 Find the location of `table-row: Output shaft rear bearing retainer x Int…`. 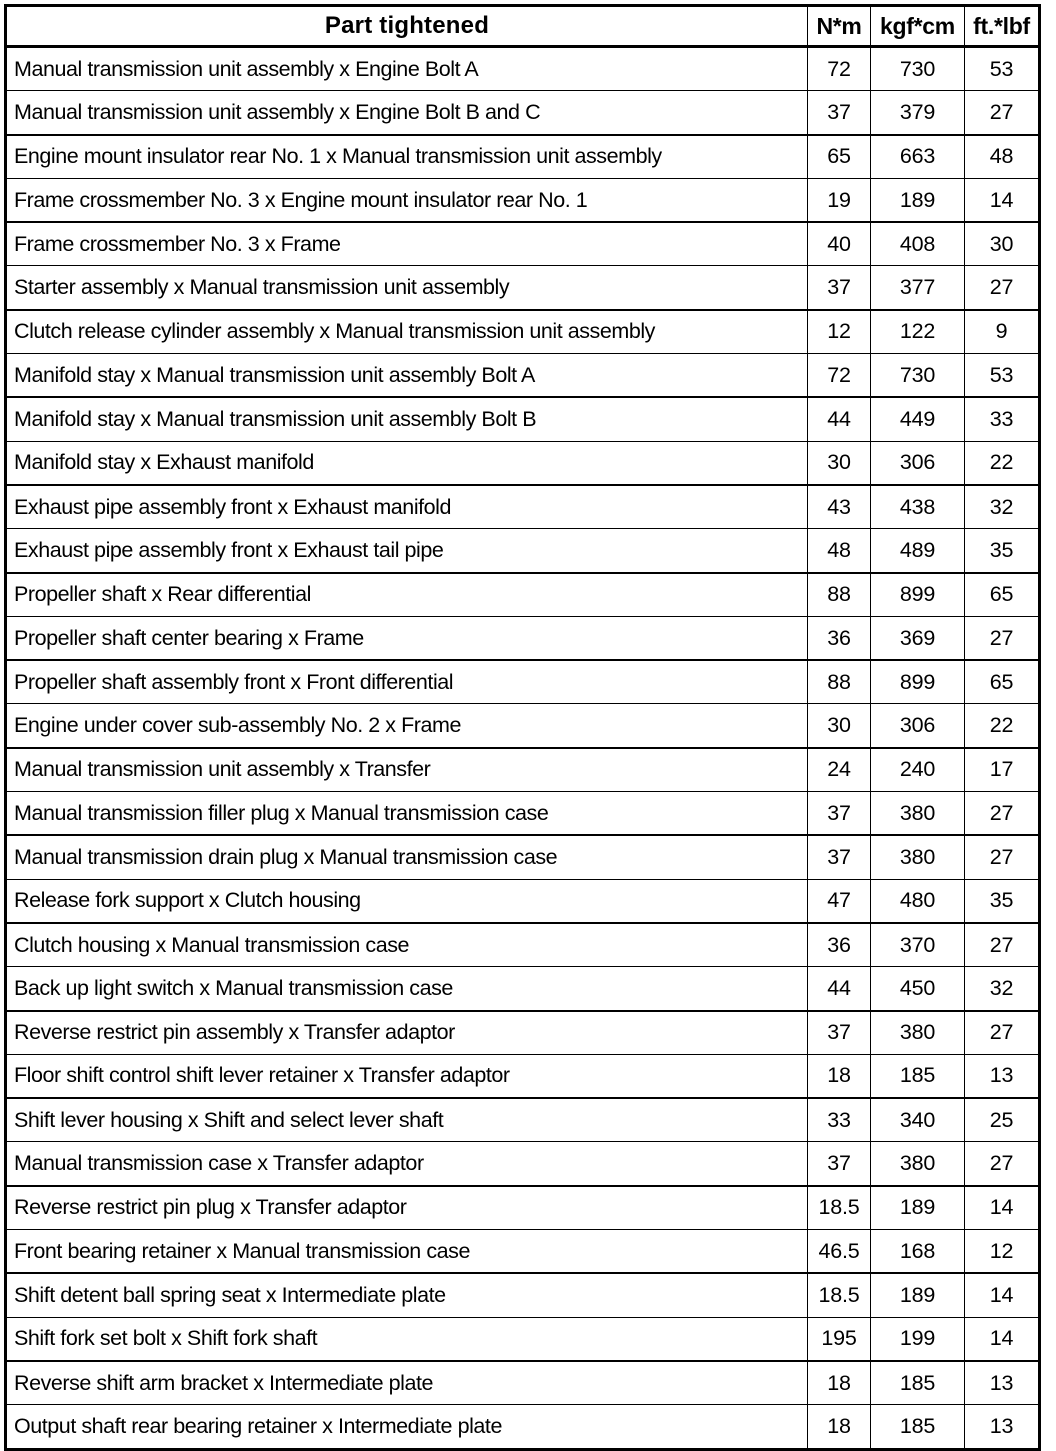

table-row: Output shaft rear bearing retainer x Int… is located at coordinates (522, 1427).